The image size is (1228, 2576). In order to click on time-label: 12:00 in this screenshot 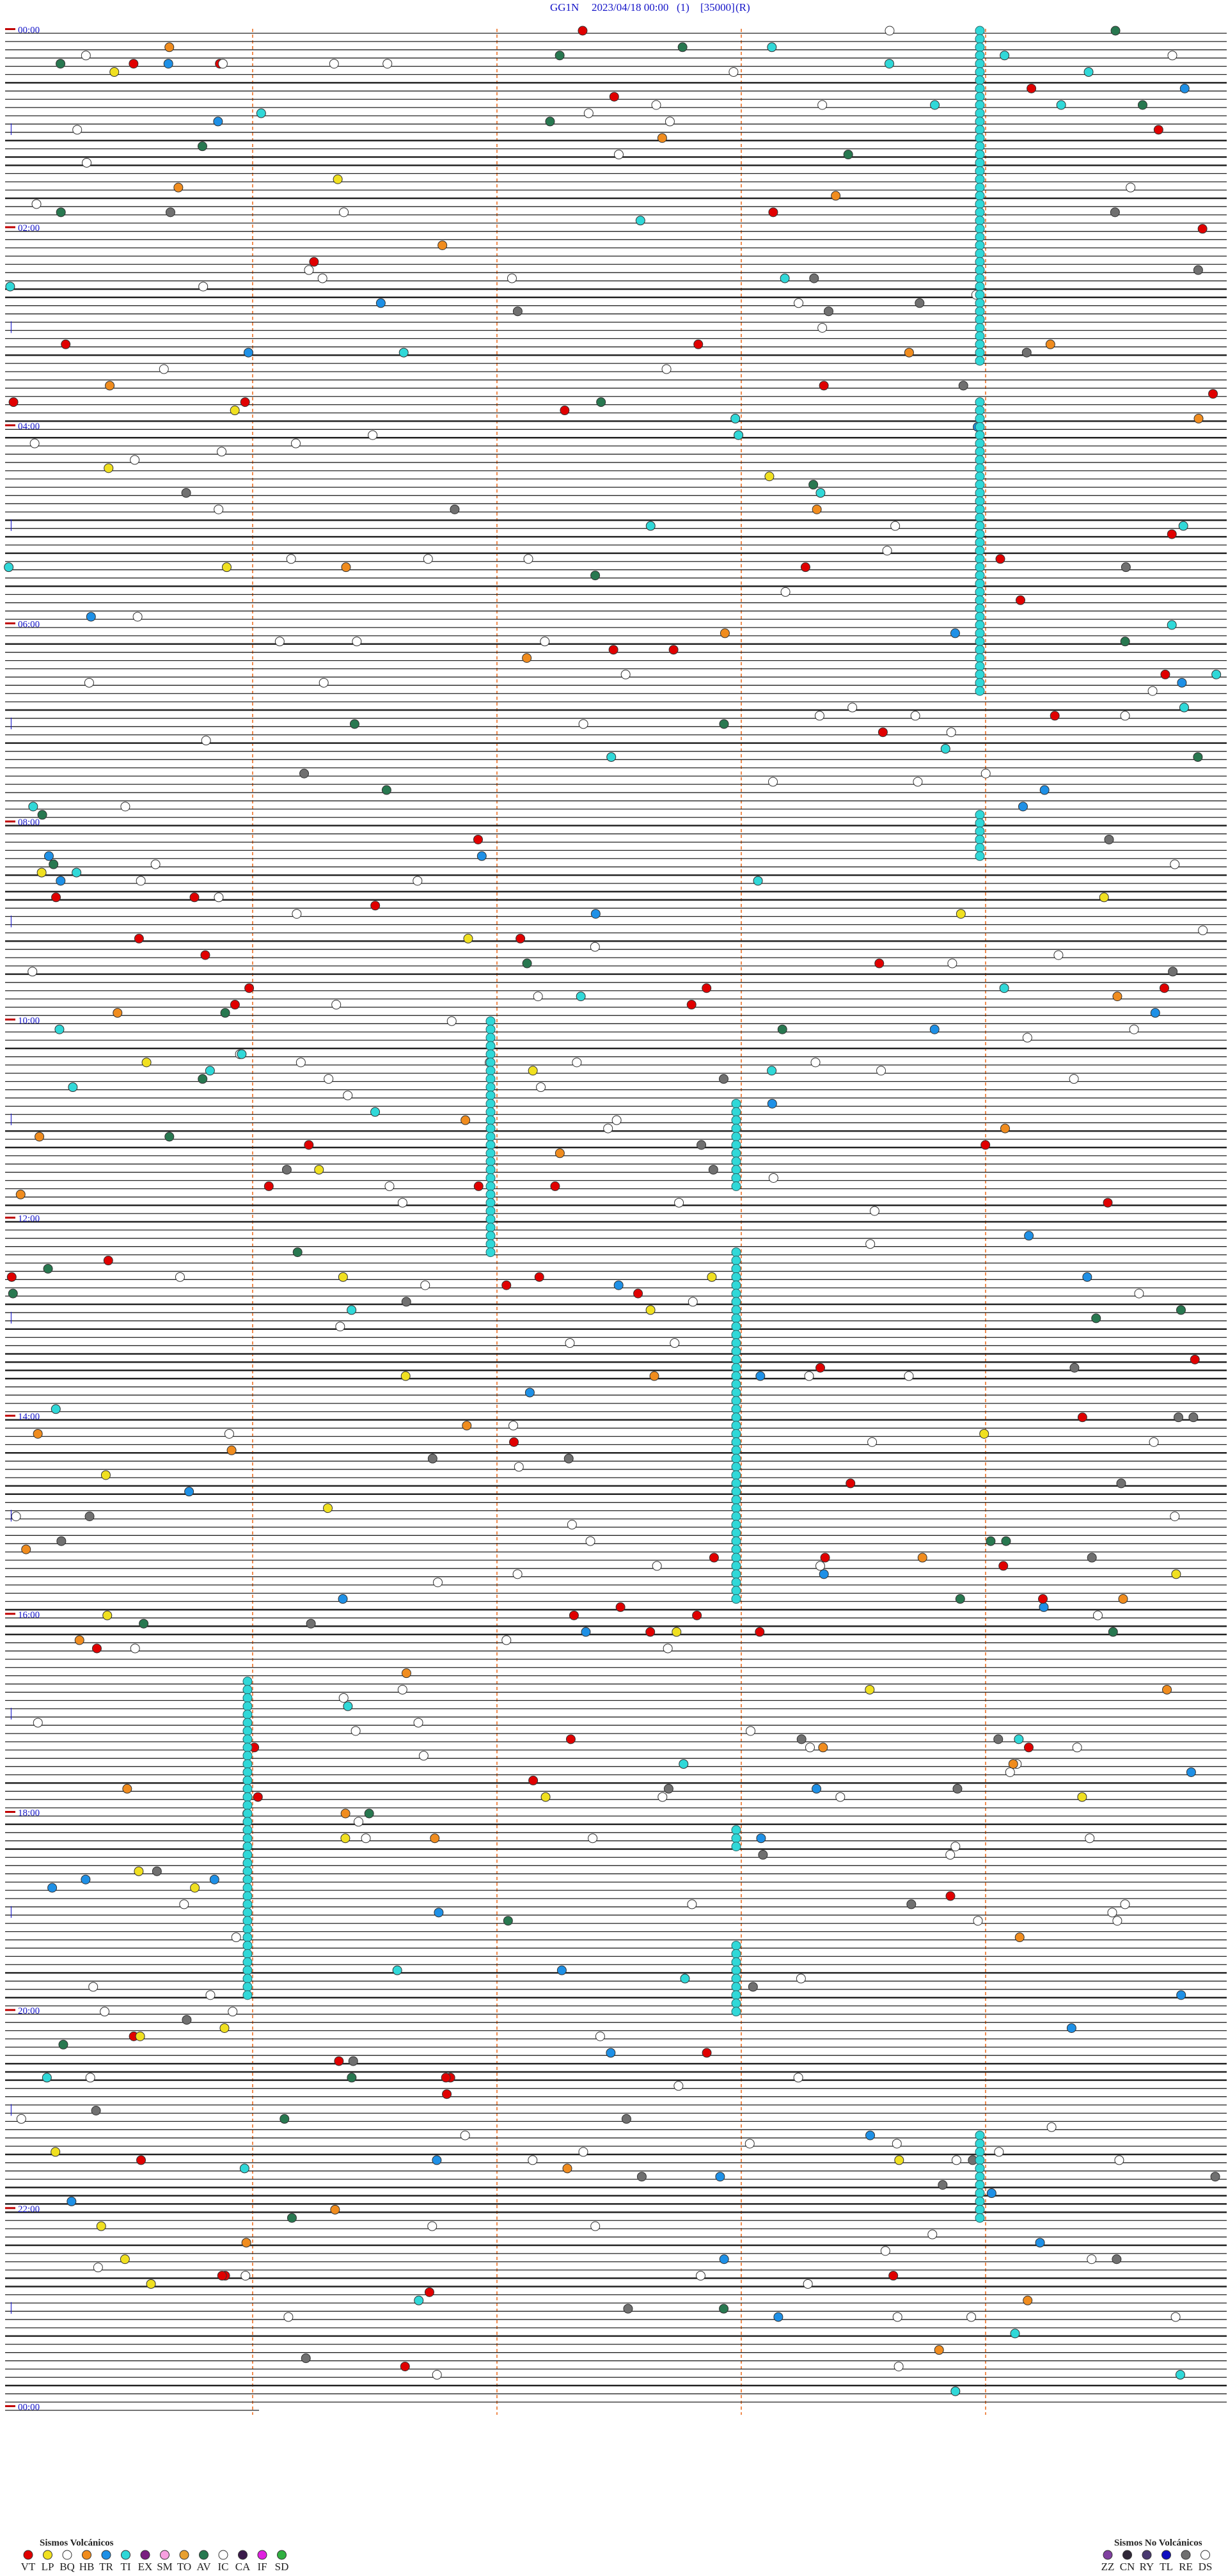, I will do `click(29, 1218)`.